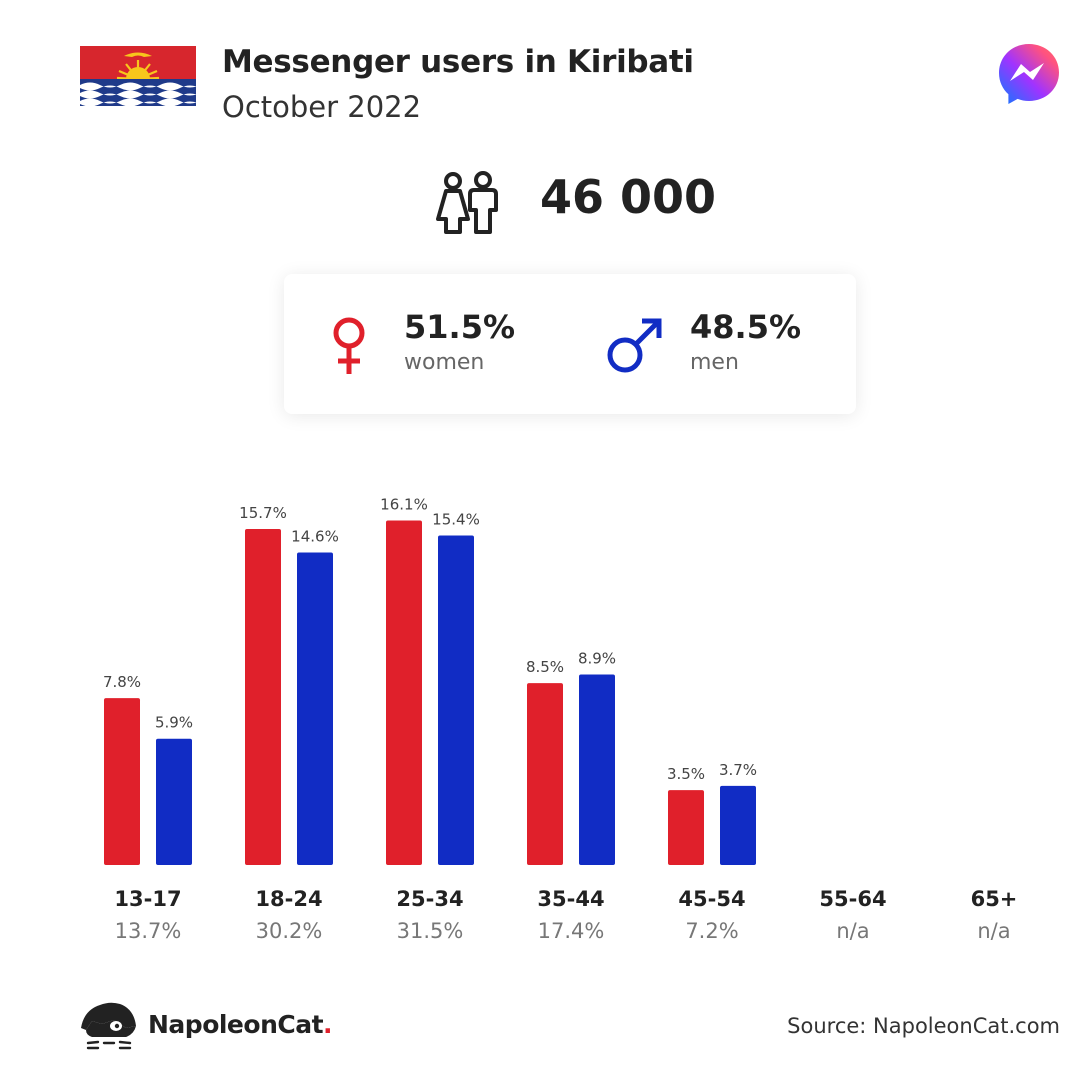  What do you see at coordinates (458, 62) in the screenshot?
I see `page-title: Messenger users in Kiribati` at bounding box center [458, 62].